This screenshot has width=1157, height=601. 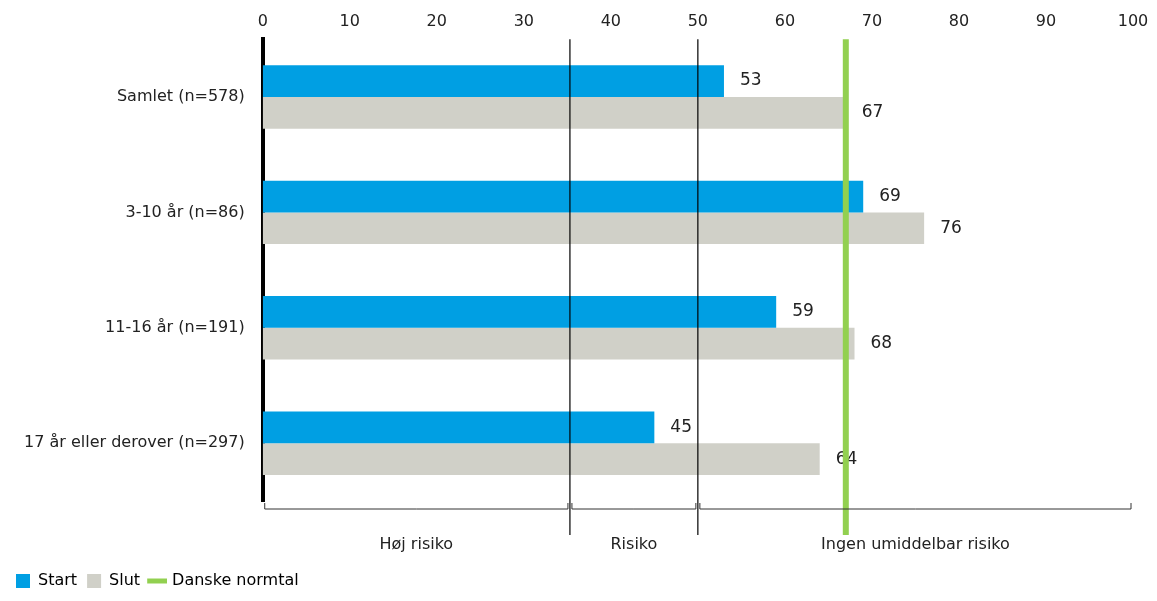 I want to click on legend-label: Start, so click(x=58, y=580).